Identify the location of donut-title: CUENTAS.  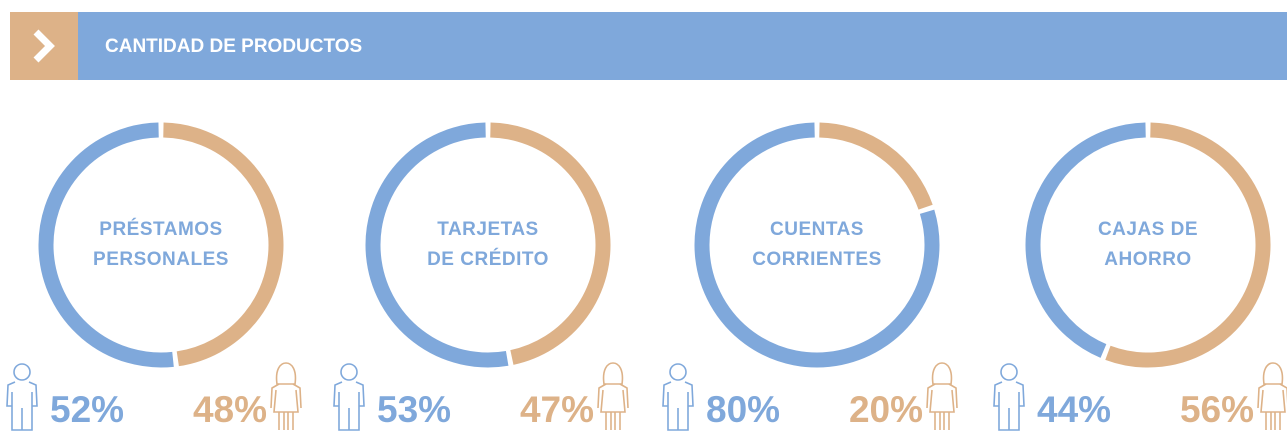
(817, 229).